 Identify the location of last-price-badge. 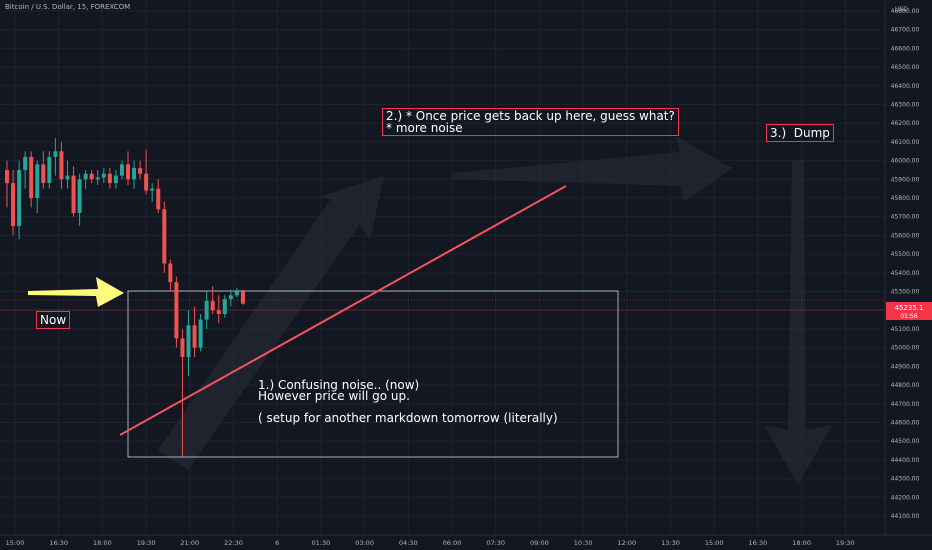
(909, 311).